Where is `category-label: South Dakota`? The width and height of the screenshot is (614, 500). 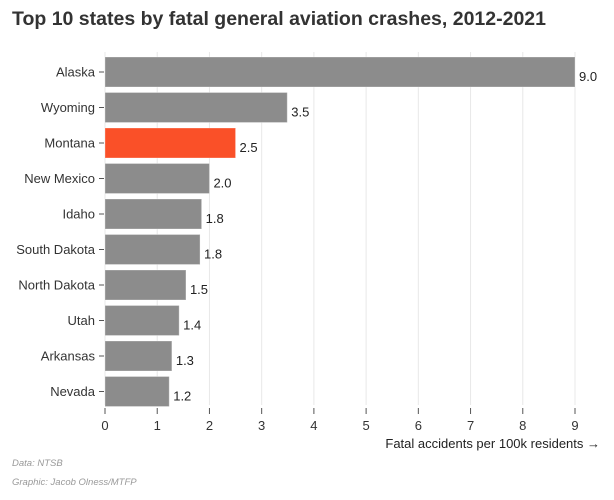 category-label: South Dakota is located at coordinates (56, 249).